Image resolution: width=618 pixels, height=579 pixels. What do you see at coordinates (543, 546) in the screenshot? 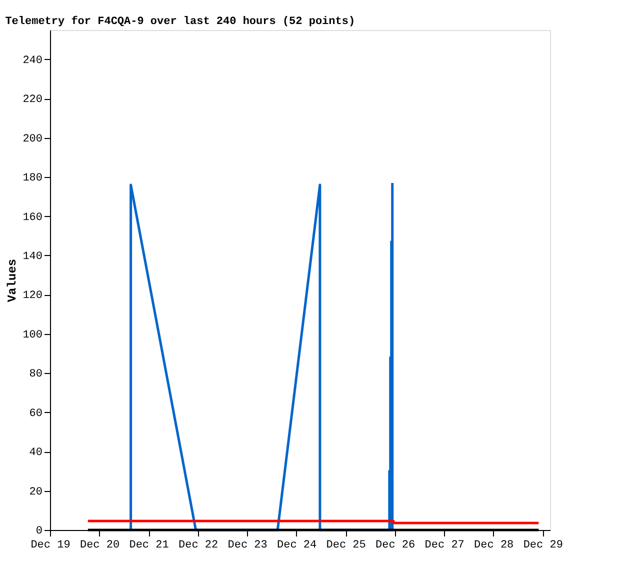
I see `x-tick-label: Dec 29` at bounding box center [543, 546].